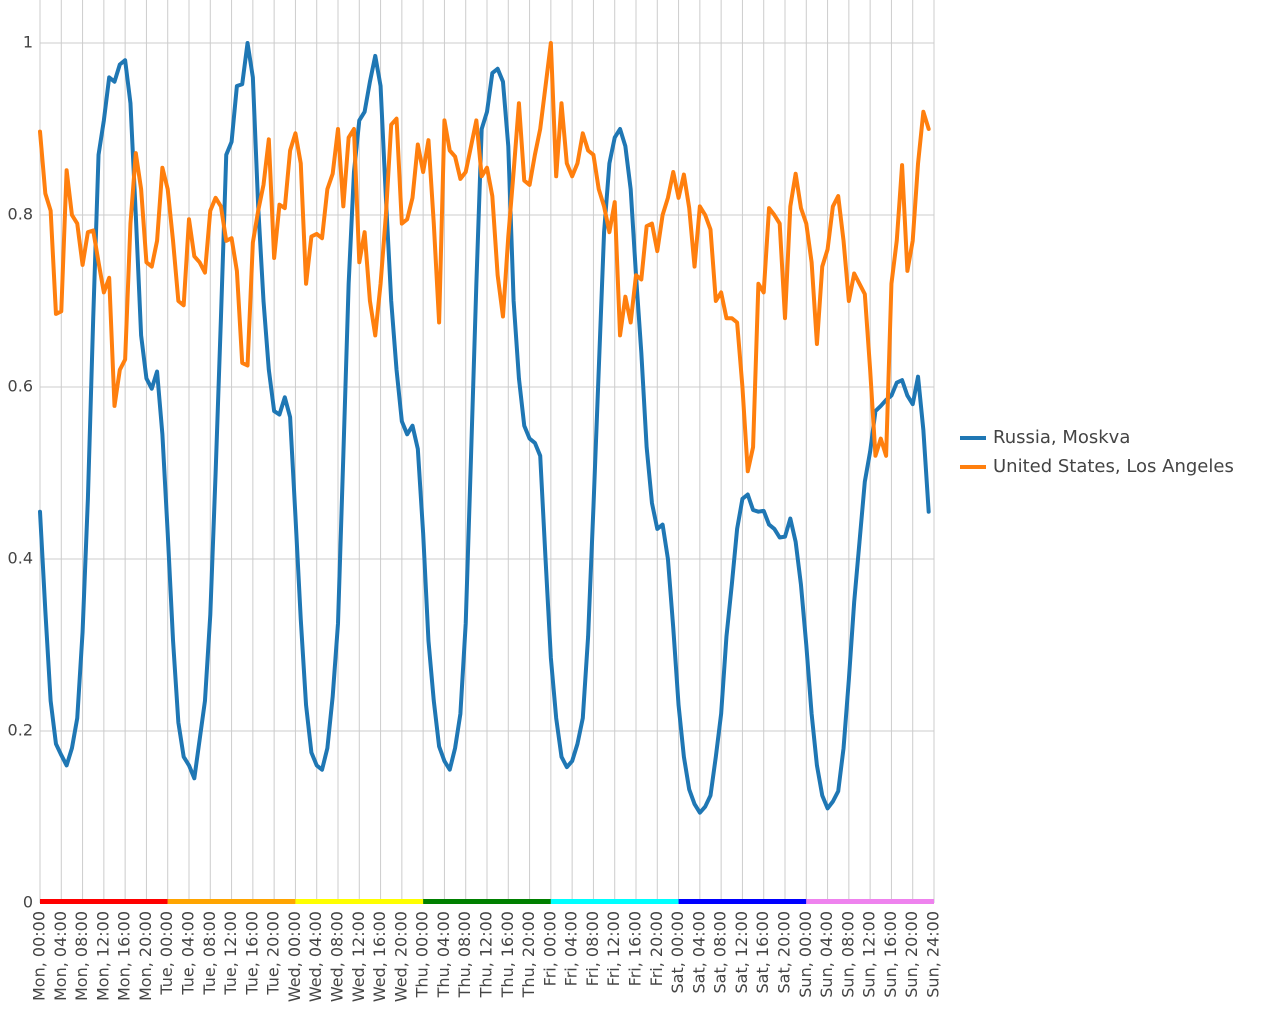 This screenshot has width=1280, height=1024. Describe the element at coordinates (635, 948) in the screenshot. I see `x-tick-label: Fri, 16:00` at that location.